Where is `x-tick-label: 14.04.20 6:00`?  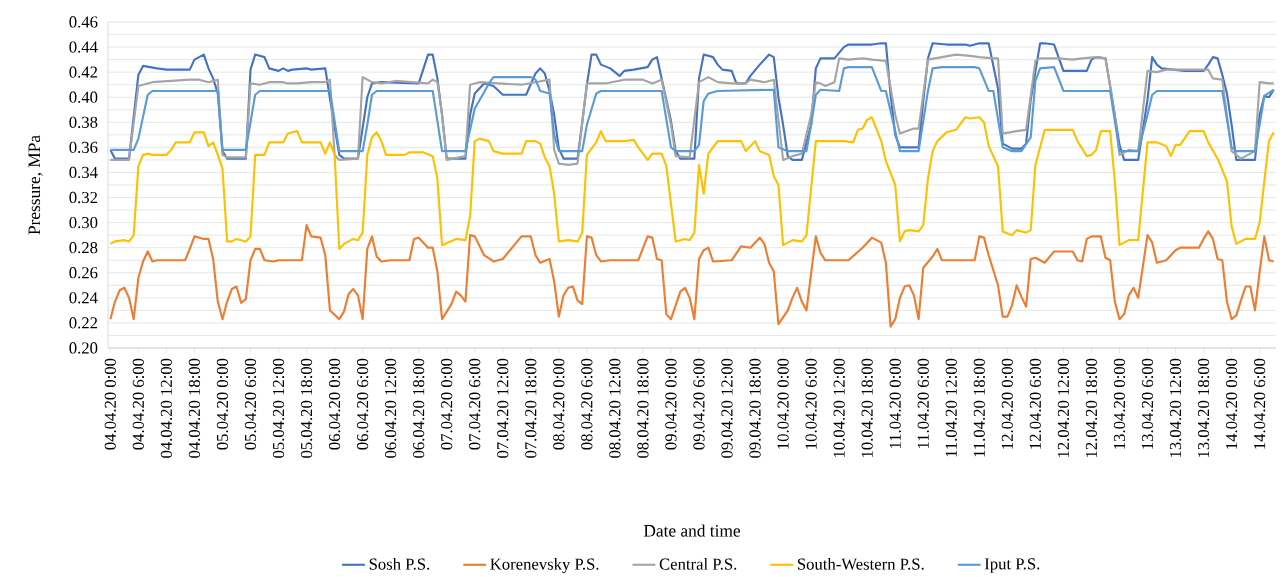
x-tick-label: 14.04.20 6:00 is located at coordinates (1259, 403).